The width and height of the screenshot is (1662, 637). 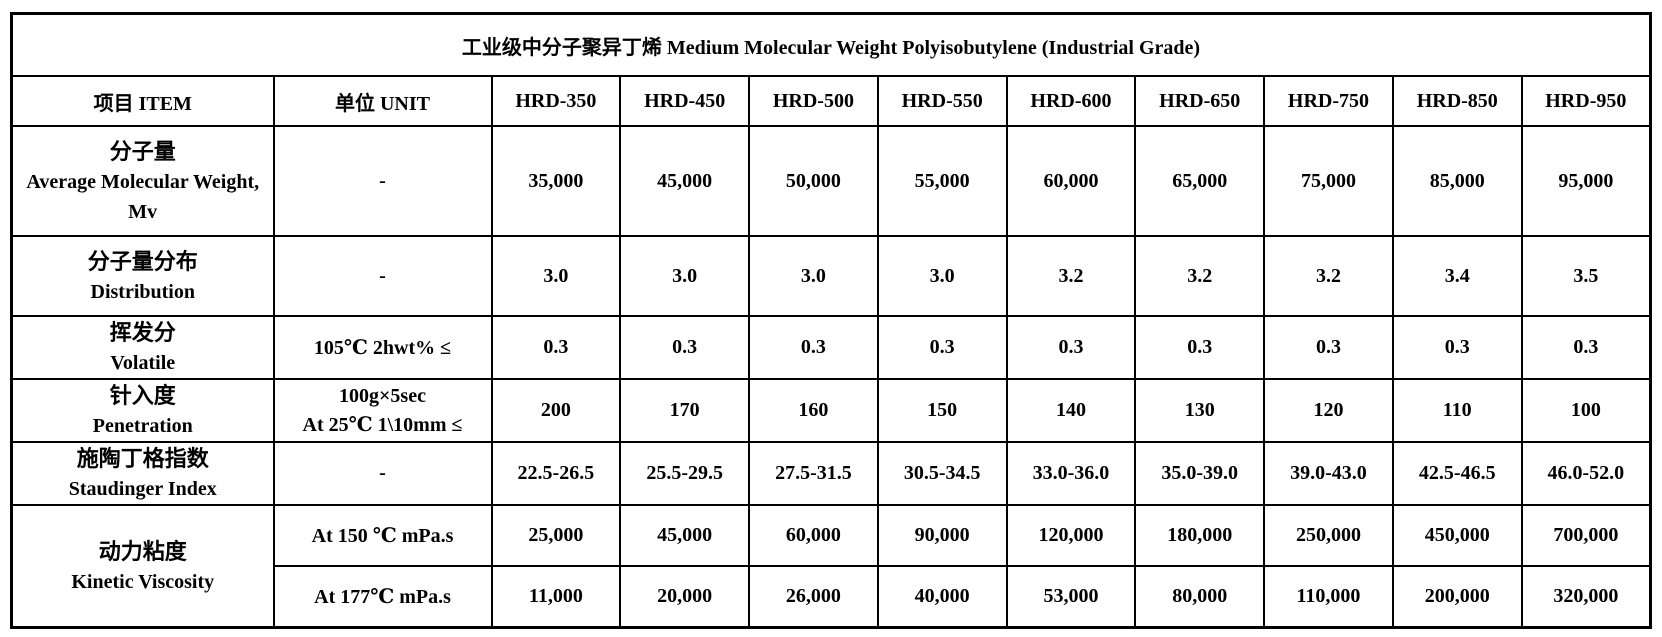 I want to click on value-cell: 35,000, so click(x=556, y=181).